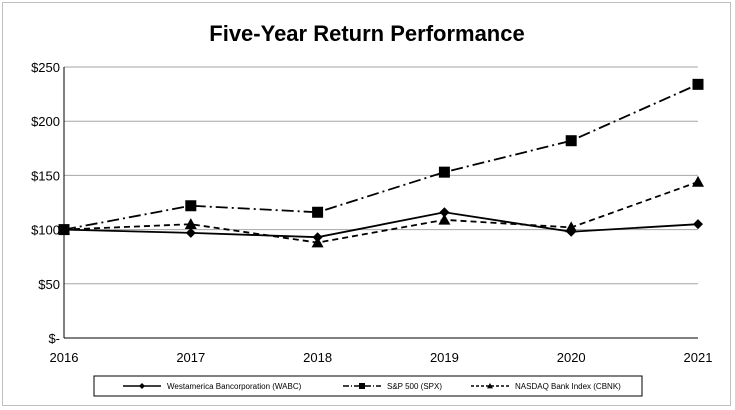 The height and width of the screenshot is (410, 735). Describe the element at coordinates (698, 357) in the screenshot. I see `x-tick-label: 2021` at that location.